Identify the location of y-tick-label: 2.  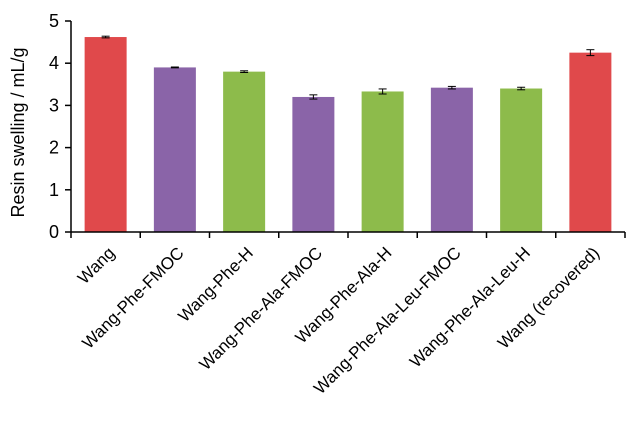
(54, 148).